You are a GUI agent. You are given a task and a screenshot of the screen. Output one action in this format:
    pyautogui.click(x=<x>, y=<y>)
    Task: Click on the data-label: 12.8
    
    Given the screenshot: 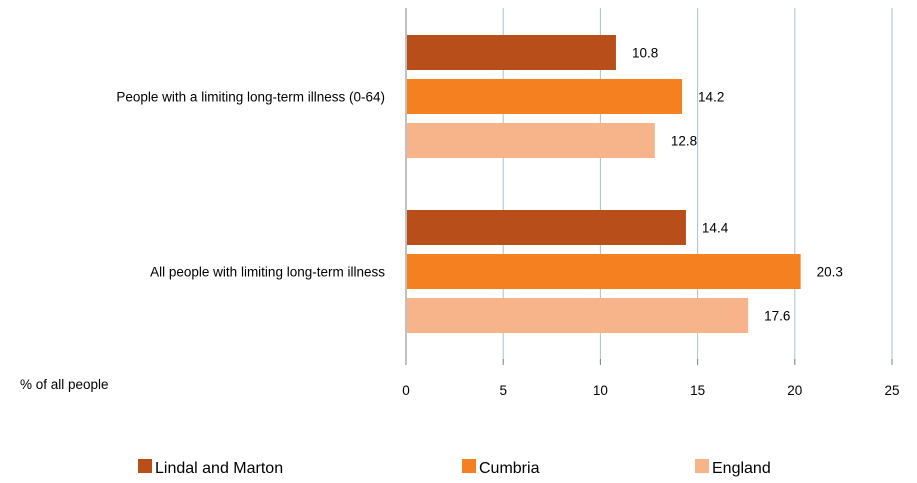 What is the action you would take?
    pyautogui.click(x=684, y=141)
    